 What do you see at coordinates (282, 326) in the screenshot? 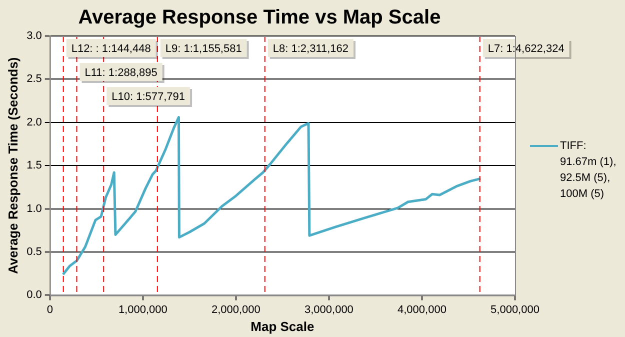
I see `x-axis-title: Map Scale` at bounding box center [282, 326].